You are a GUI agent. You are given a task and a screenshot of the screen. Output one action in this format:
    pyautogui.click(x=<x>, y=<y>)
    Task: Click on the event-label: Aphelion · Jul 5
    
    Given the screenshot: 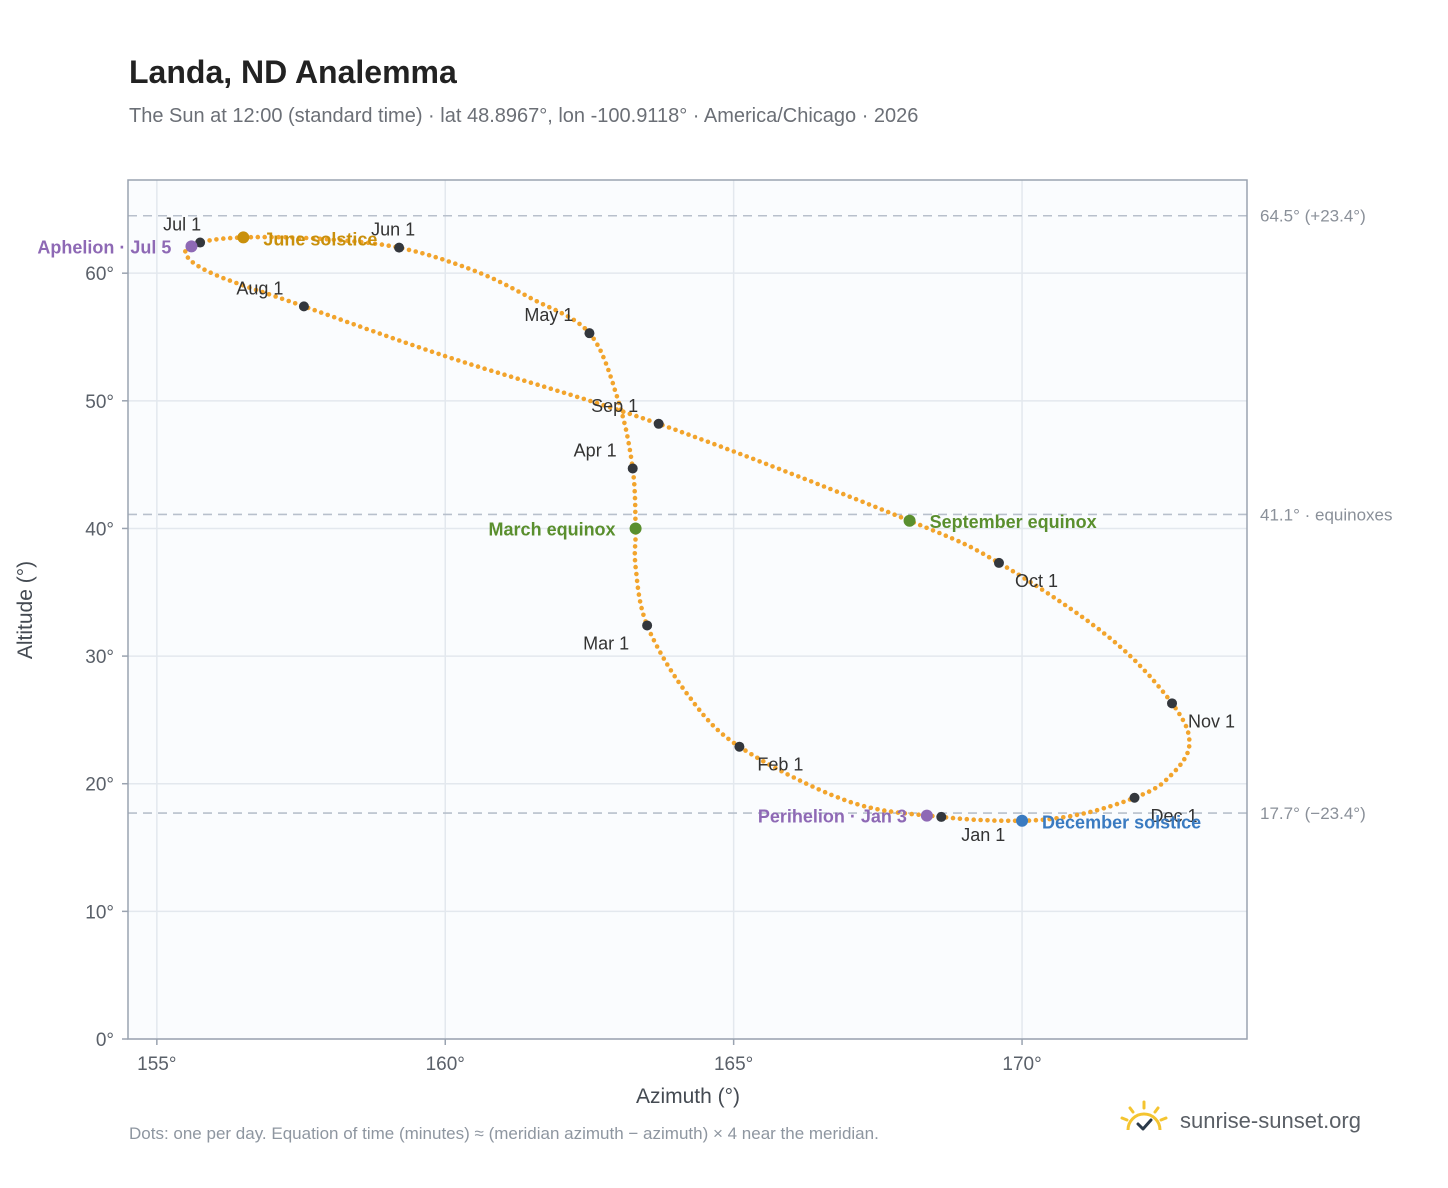 What is the action you would take?
    pyautogui.click(x=104, y=247)
    